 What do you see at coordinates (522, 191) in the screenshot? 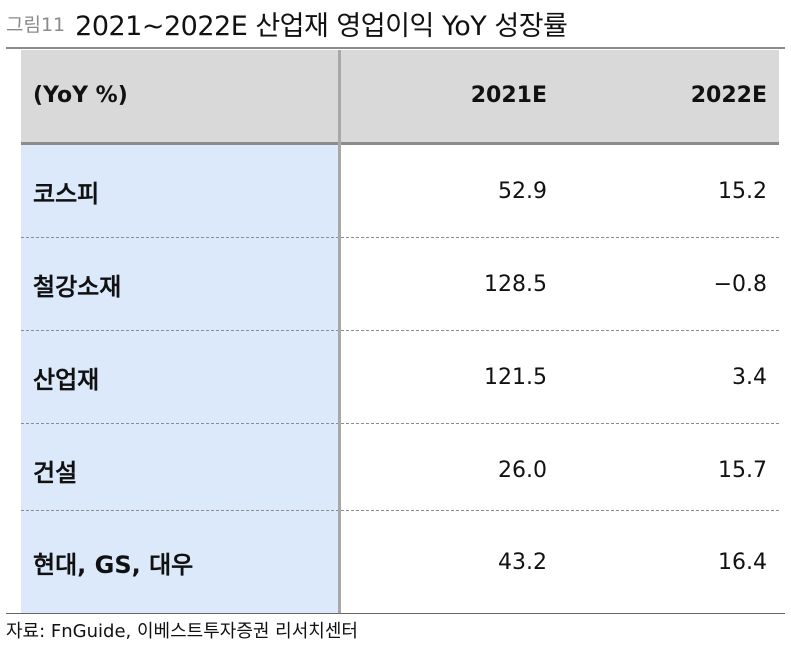
I see `row-value-2021e: 52.9` at bounding box center [522, 191].